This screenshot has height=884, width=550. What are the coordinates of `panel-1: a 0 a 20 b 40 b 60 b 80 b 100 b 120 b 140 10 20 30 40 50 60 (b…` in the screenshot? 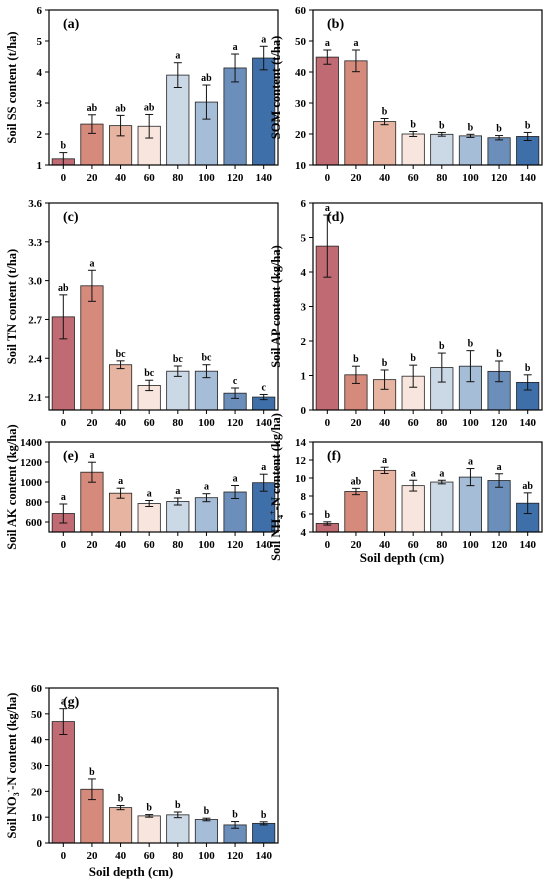 It's located at (406, 94).